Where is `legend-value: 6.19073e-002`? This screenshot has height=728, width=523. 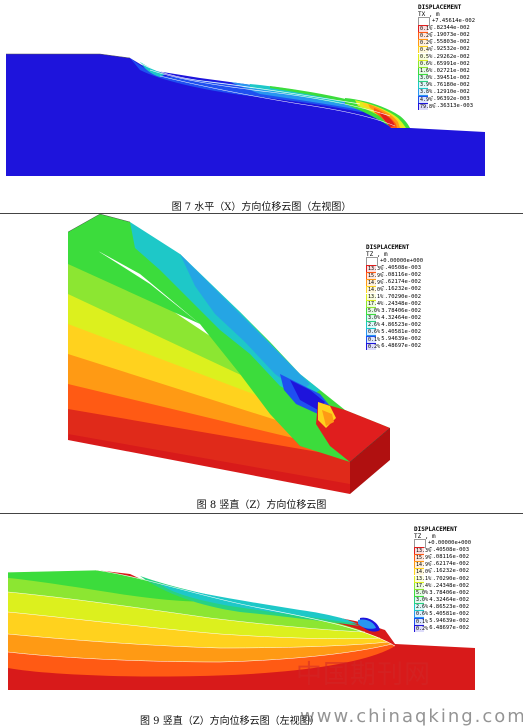 legend-value: 6.19073e-002 is located at coordinates (450, 35).